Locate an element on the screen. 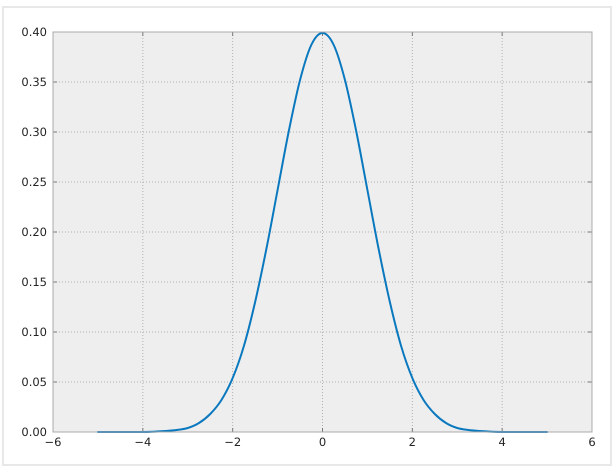  x-tick-label: −2 is located at coordinates (233, 442).